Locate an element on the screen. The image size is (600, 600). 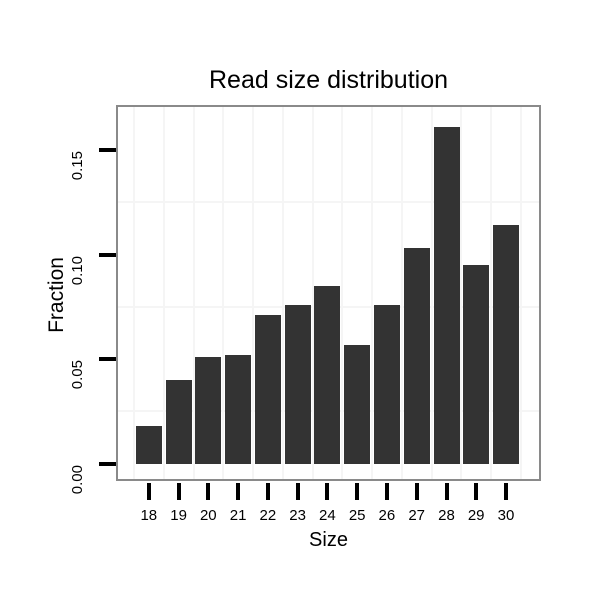
x-tick-label: 26 is located at coordinates (387, 515).